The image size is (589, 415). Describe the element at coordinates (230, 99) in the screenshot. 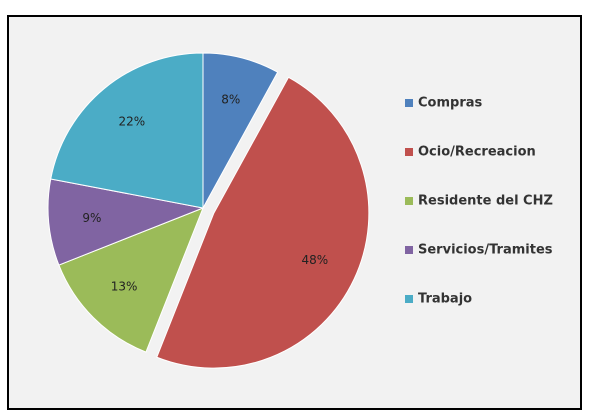

I see `data-label: 8%` at that location.